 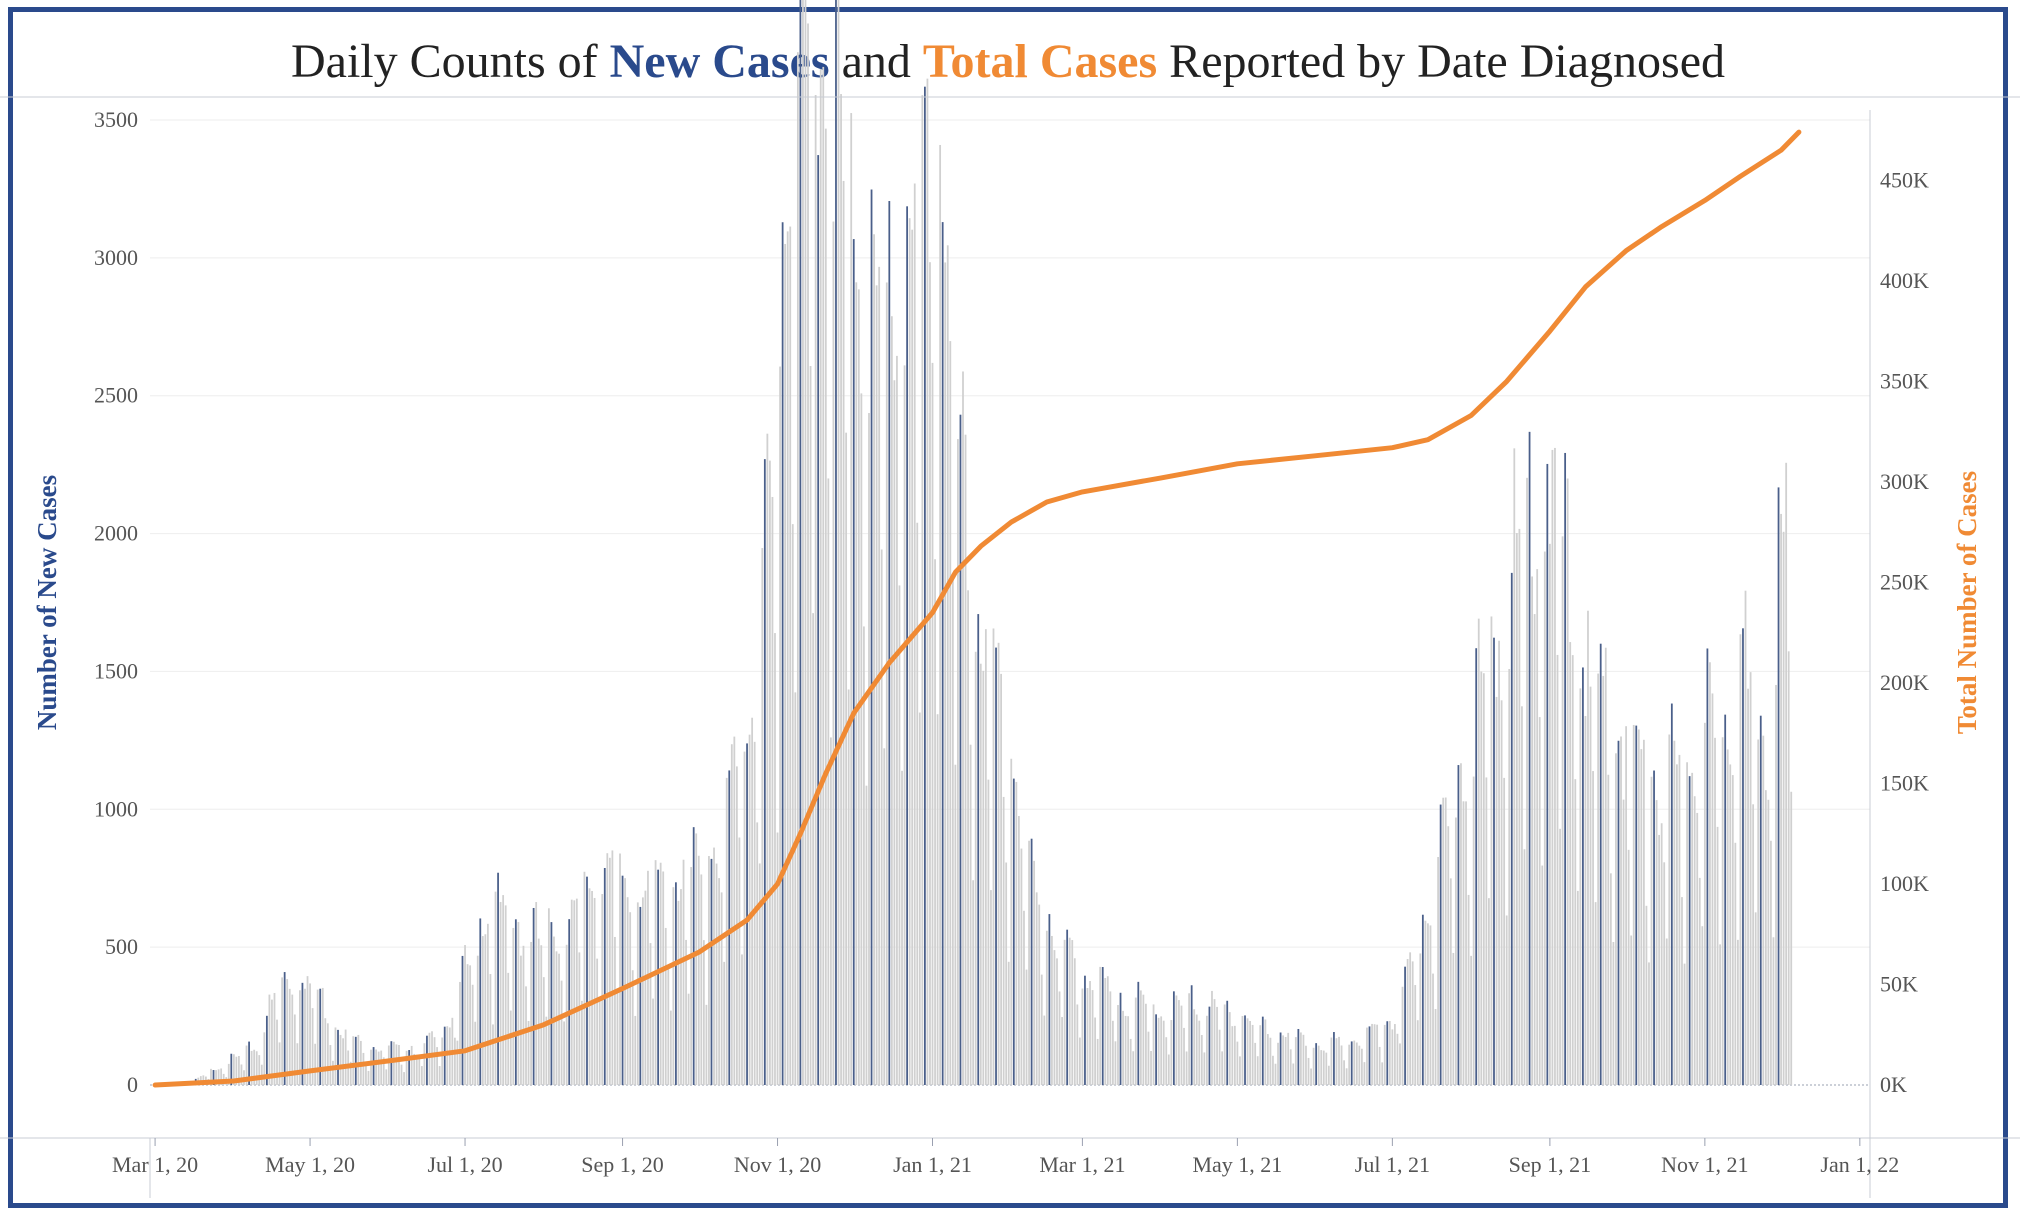 I want to click on x-tick-label: Mar 1, 20, so click(x=155, y=1164).